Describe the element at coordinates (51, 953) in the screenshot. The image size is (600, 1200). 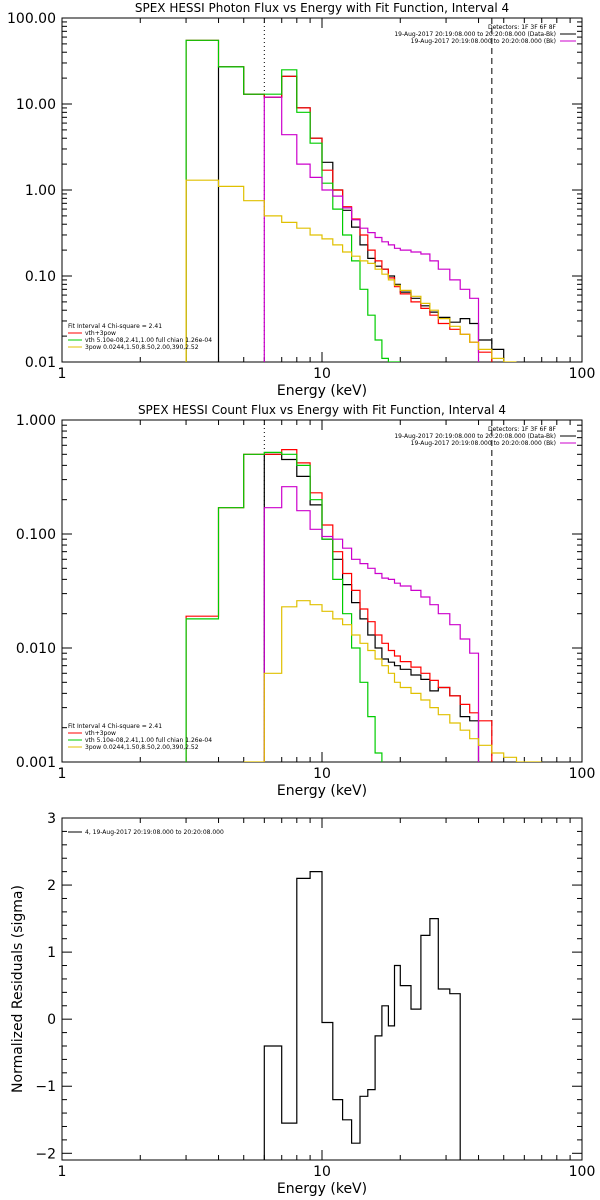
I see `y-tick-label: 1` at that location.